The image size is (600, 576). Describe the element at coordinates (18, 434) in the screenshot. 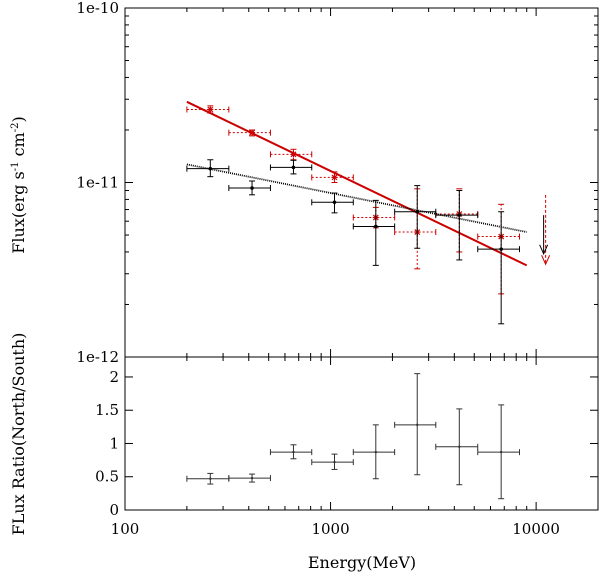

I see `ratio-y-axis-title: FLux Ratio(North/South)` at that location.